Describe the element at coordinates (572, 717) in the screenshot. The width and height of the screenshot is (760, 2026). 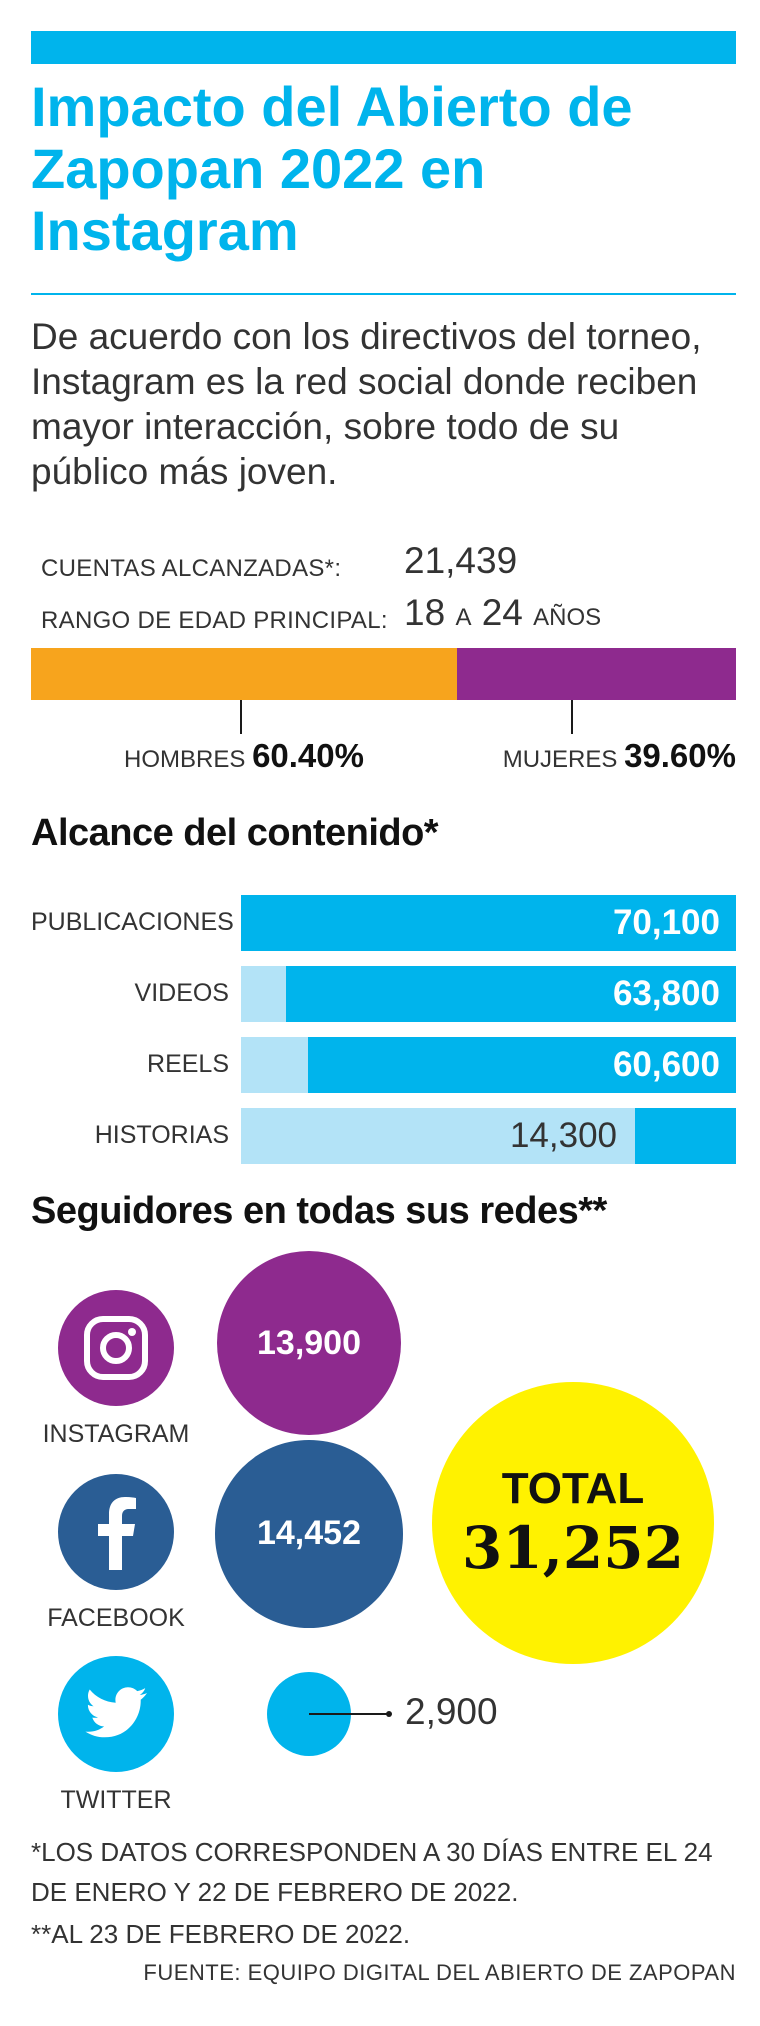
I see `mujeres-pointer` at that location.